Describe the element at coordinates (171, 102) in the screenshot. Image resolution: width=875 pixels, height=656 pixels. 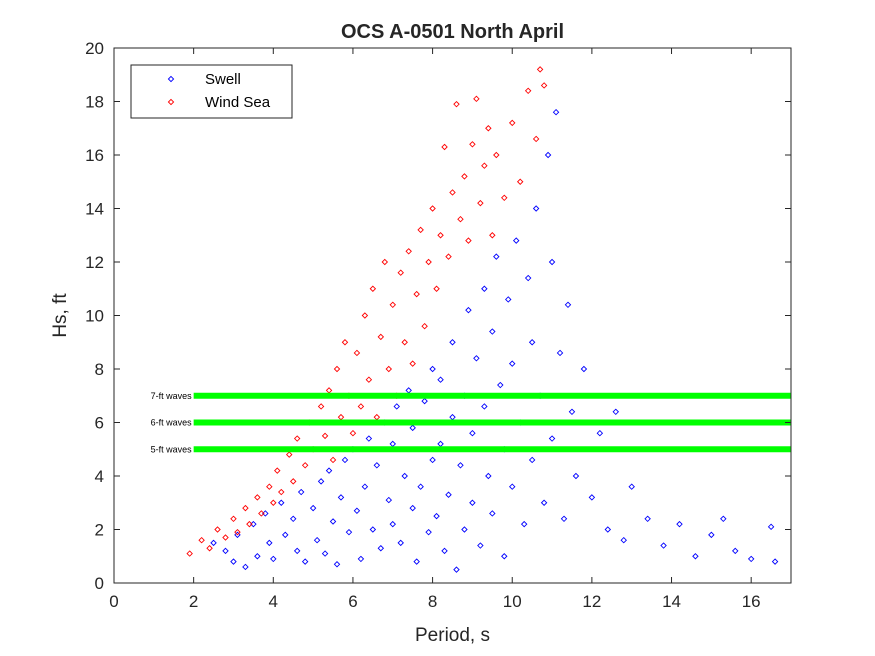
I see `legend-marker` at that location.